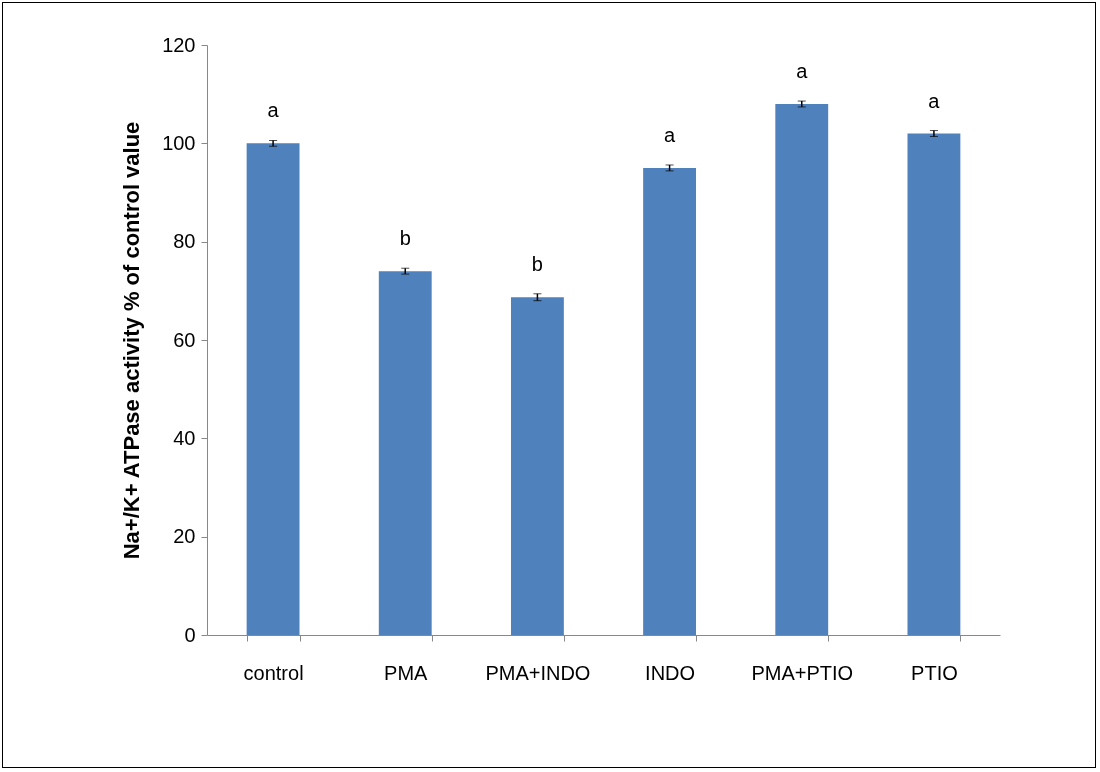 The image size is (1100, 772). Describe the element at coordinates (184, 339) in the screenshot. I see `y-tick-label: 60` at that location.